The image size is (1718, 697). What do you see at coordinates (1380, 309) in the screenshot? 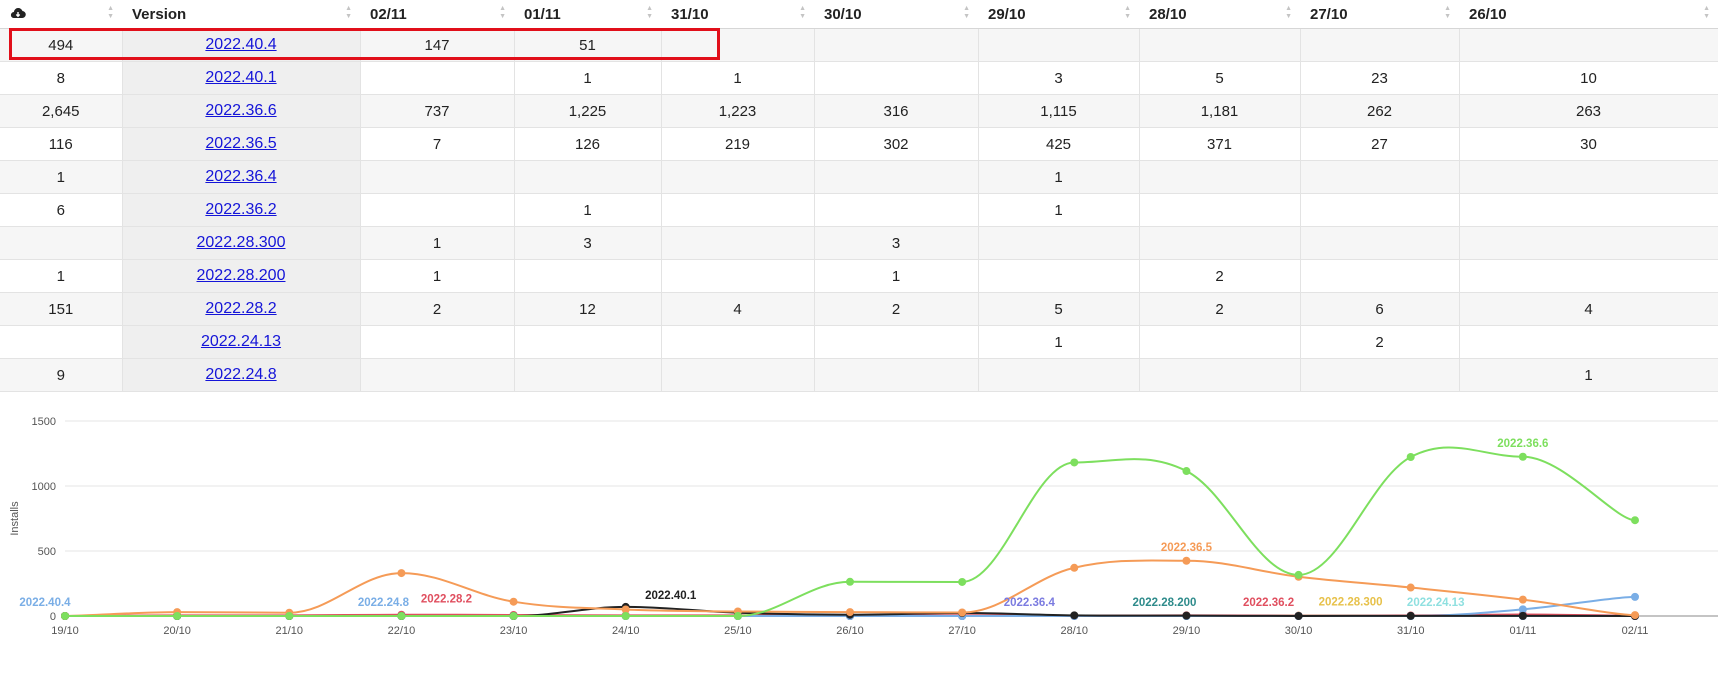
I see `daily-installs-cell: 6` at bounding box center [1380, 309].